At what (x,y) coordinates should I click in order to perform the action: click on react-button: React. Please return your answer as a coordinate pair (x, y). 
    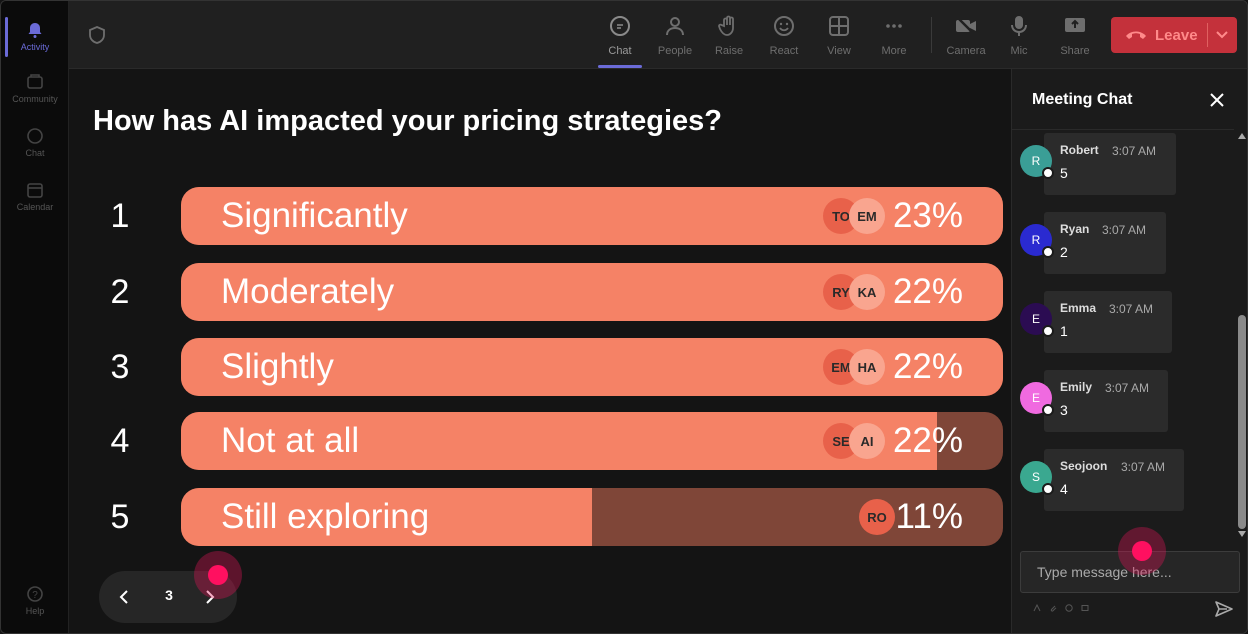
    Looking at the image, I should click on (784, 36).